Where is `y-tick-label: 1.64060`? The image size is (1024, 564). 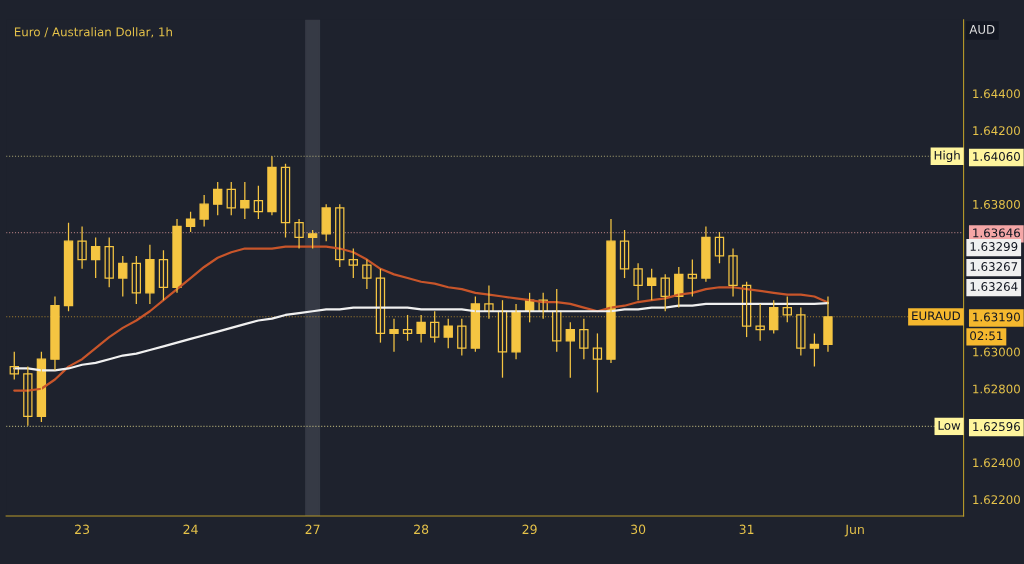 y-tick-label: 1.64060 is located at coordinates (996, 156).